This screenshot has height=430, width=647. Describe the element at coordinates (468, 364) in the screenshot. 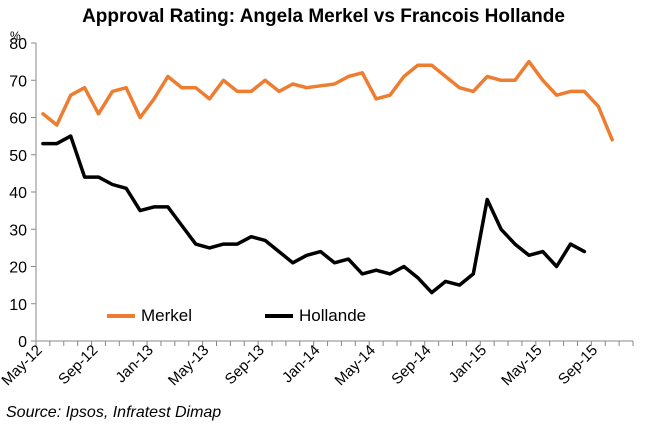

I see `x-tick-label: Jan-15` at that location.